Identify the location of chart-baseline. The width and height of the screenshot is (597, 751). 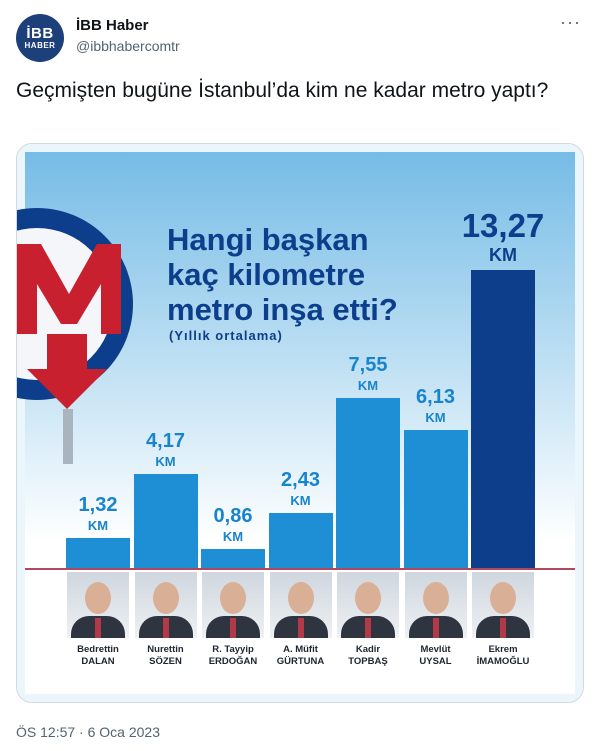
(300, 569).